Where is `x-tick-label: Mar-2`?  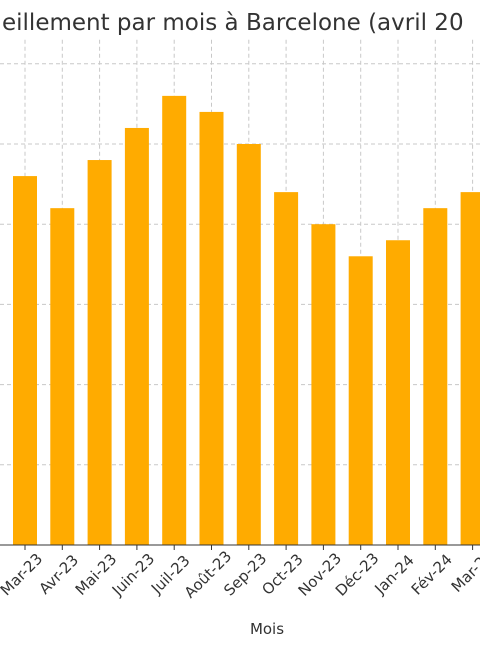 x-tick-label: Mar-2 is located at coordinates (464, 574).